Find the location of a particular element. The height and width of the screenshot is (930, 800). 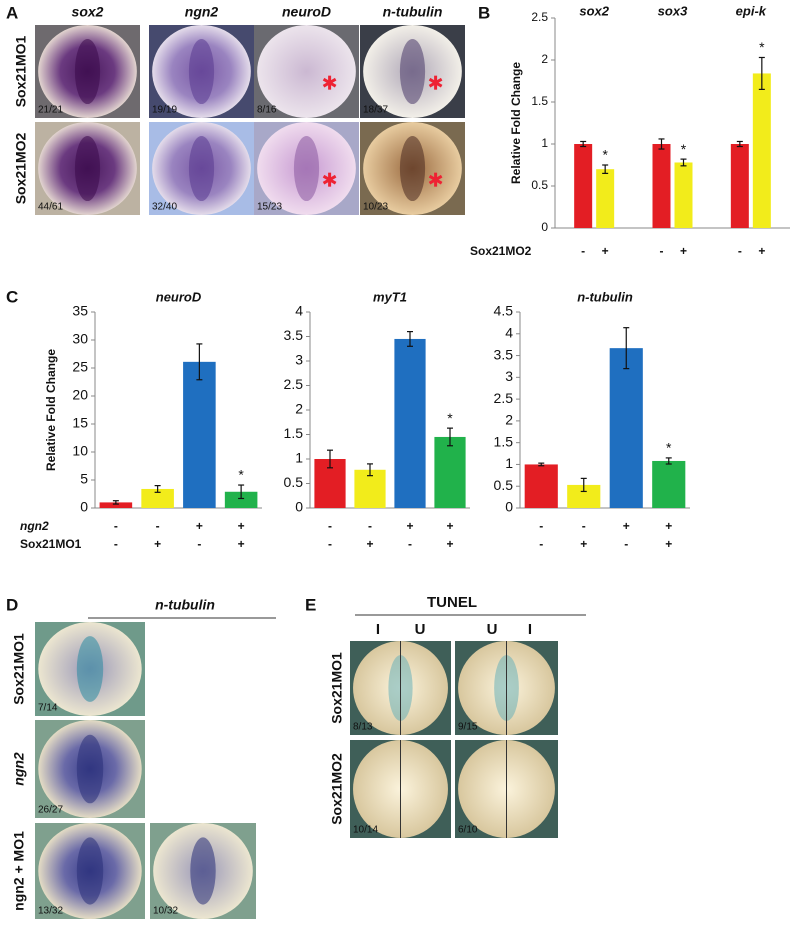

y-axis-label: Relative Fold Change is located at coordinates (516, 123).